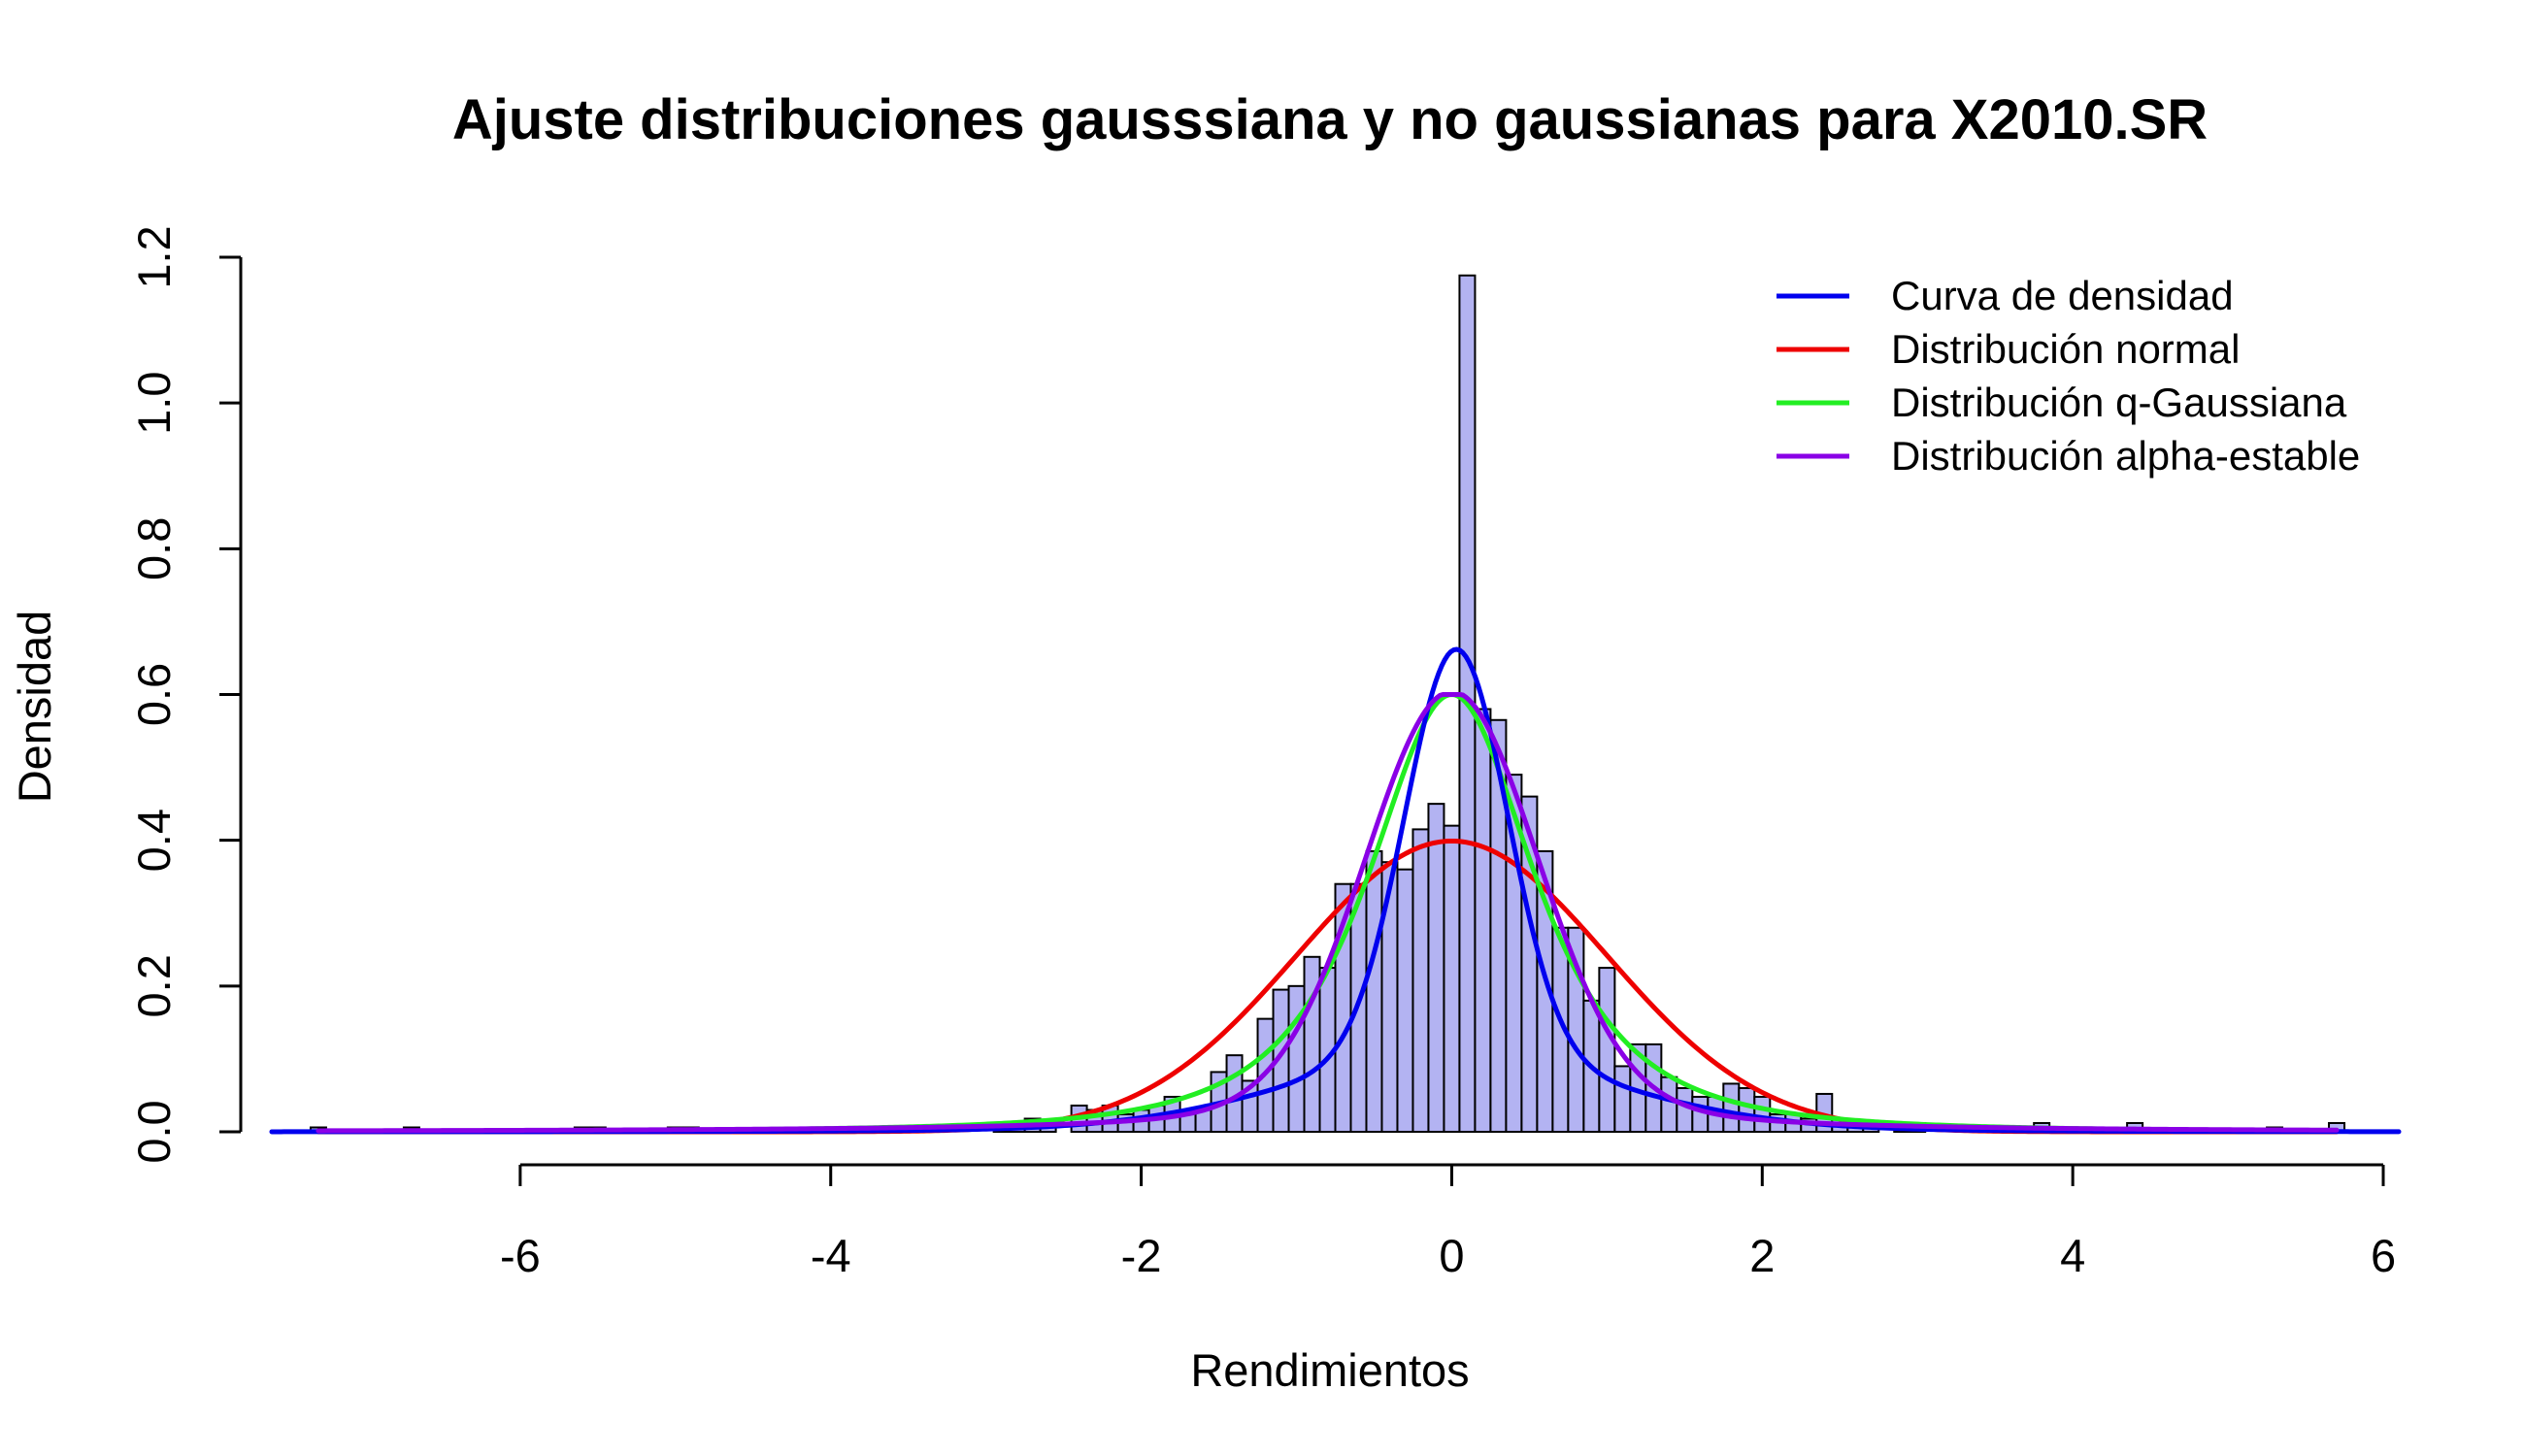  What do you see at coordinates (154, 548) in the screenshot?
I see `y-tick-label: 0.8` at bounding box center [154, 548].